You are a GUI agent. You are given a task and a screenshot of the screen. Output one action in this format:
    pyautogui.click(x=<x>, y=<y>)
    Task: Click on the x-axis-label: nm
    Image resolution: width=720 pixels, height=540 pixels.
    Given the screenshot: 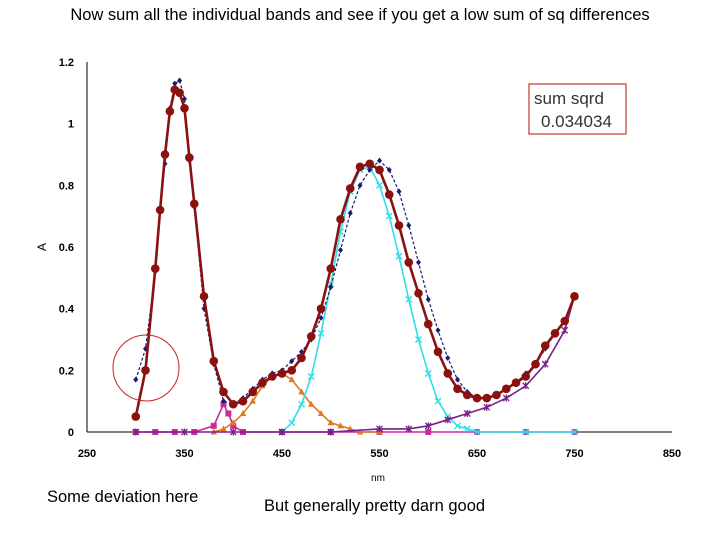 What is the action you would take?
    pyautogui.click(x=378, y=478)
    